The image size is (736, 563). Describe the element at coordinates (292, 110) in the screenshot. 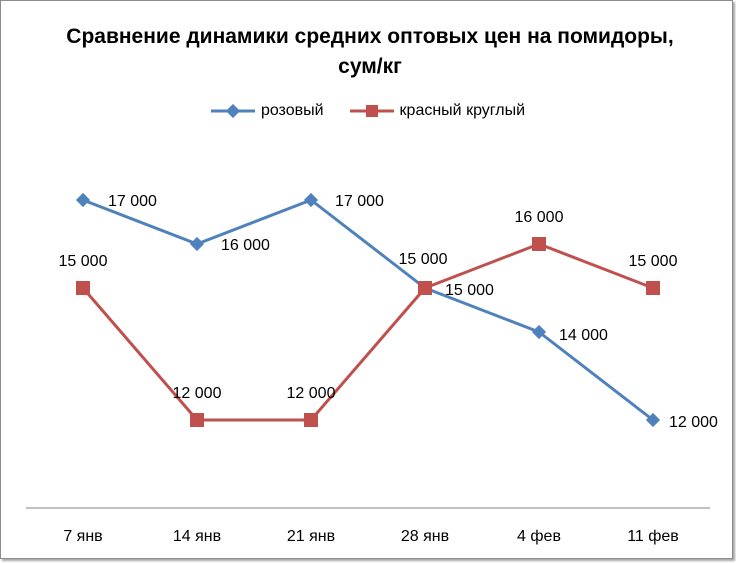

I see `legend-label-series-0: розовый` at that location.